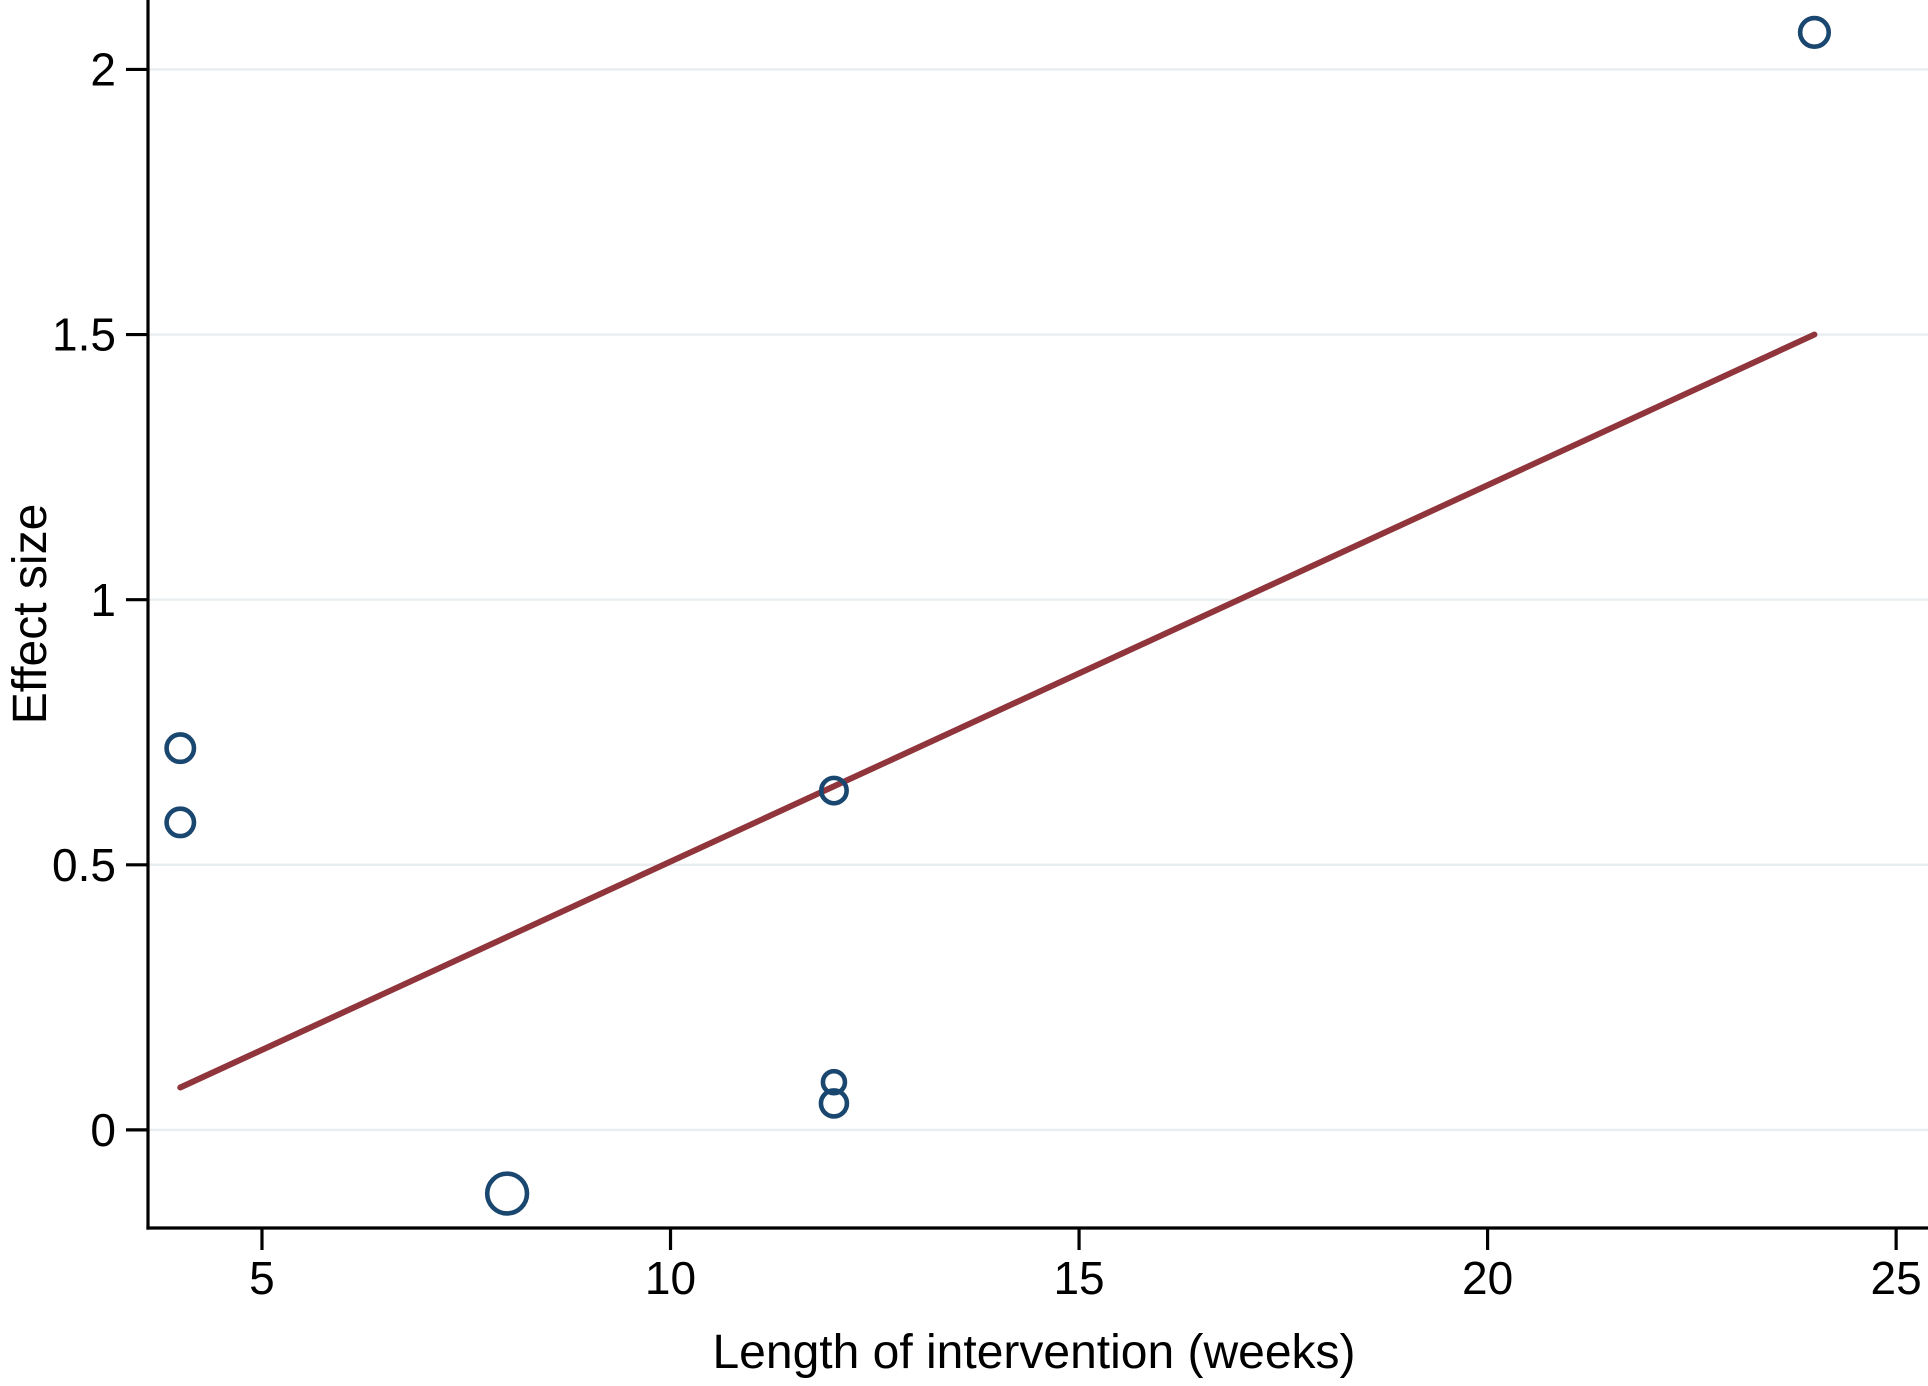  Describe the element at coordinates (30, 614) in the screenshot. I see `y-axis-title: Effect size` at that location.